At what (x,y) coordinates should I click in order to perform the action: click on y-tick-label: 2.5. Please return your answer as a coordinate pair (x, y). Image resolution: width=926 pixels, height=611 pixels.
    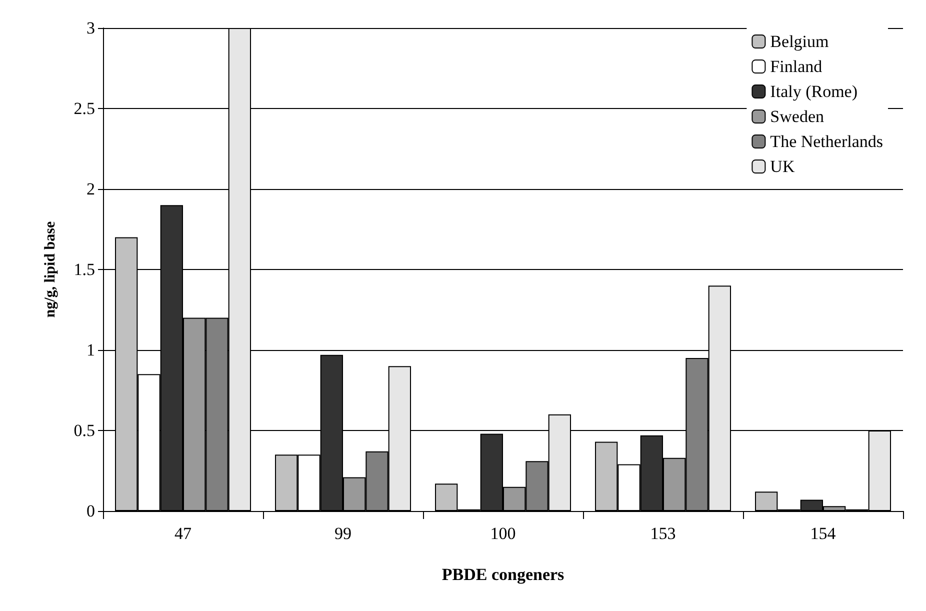
    Looking at the image, I should click on (84, 108).